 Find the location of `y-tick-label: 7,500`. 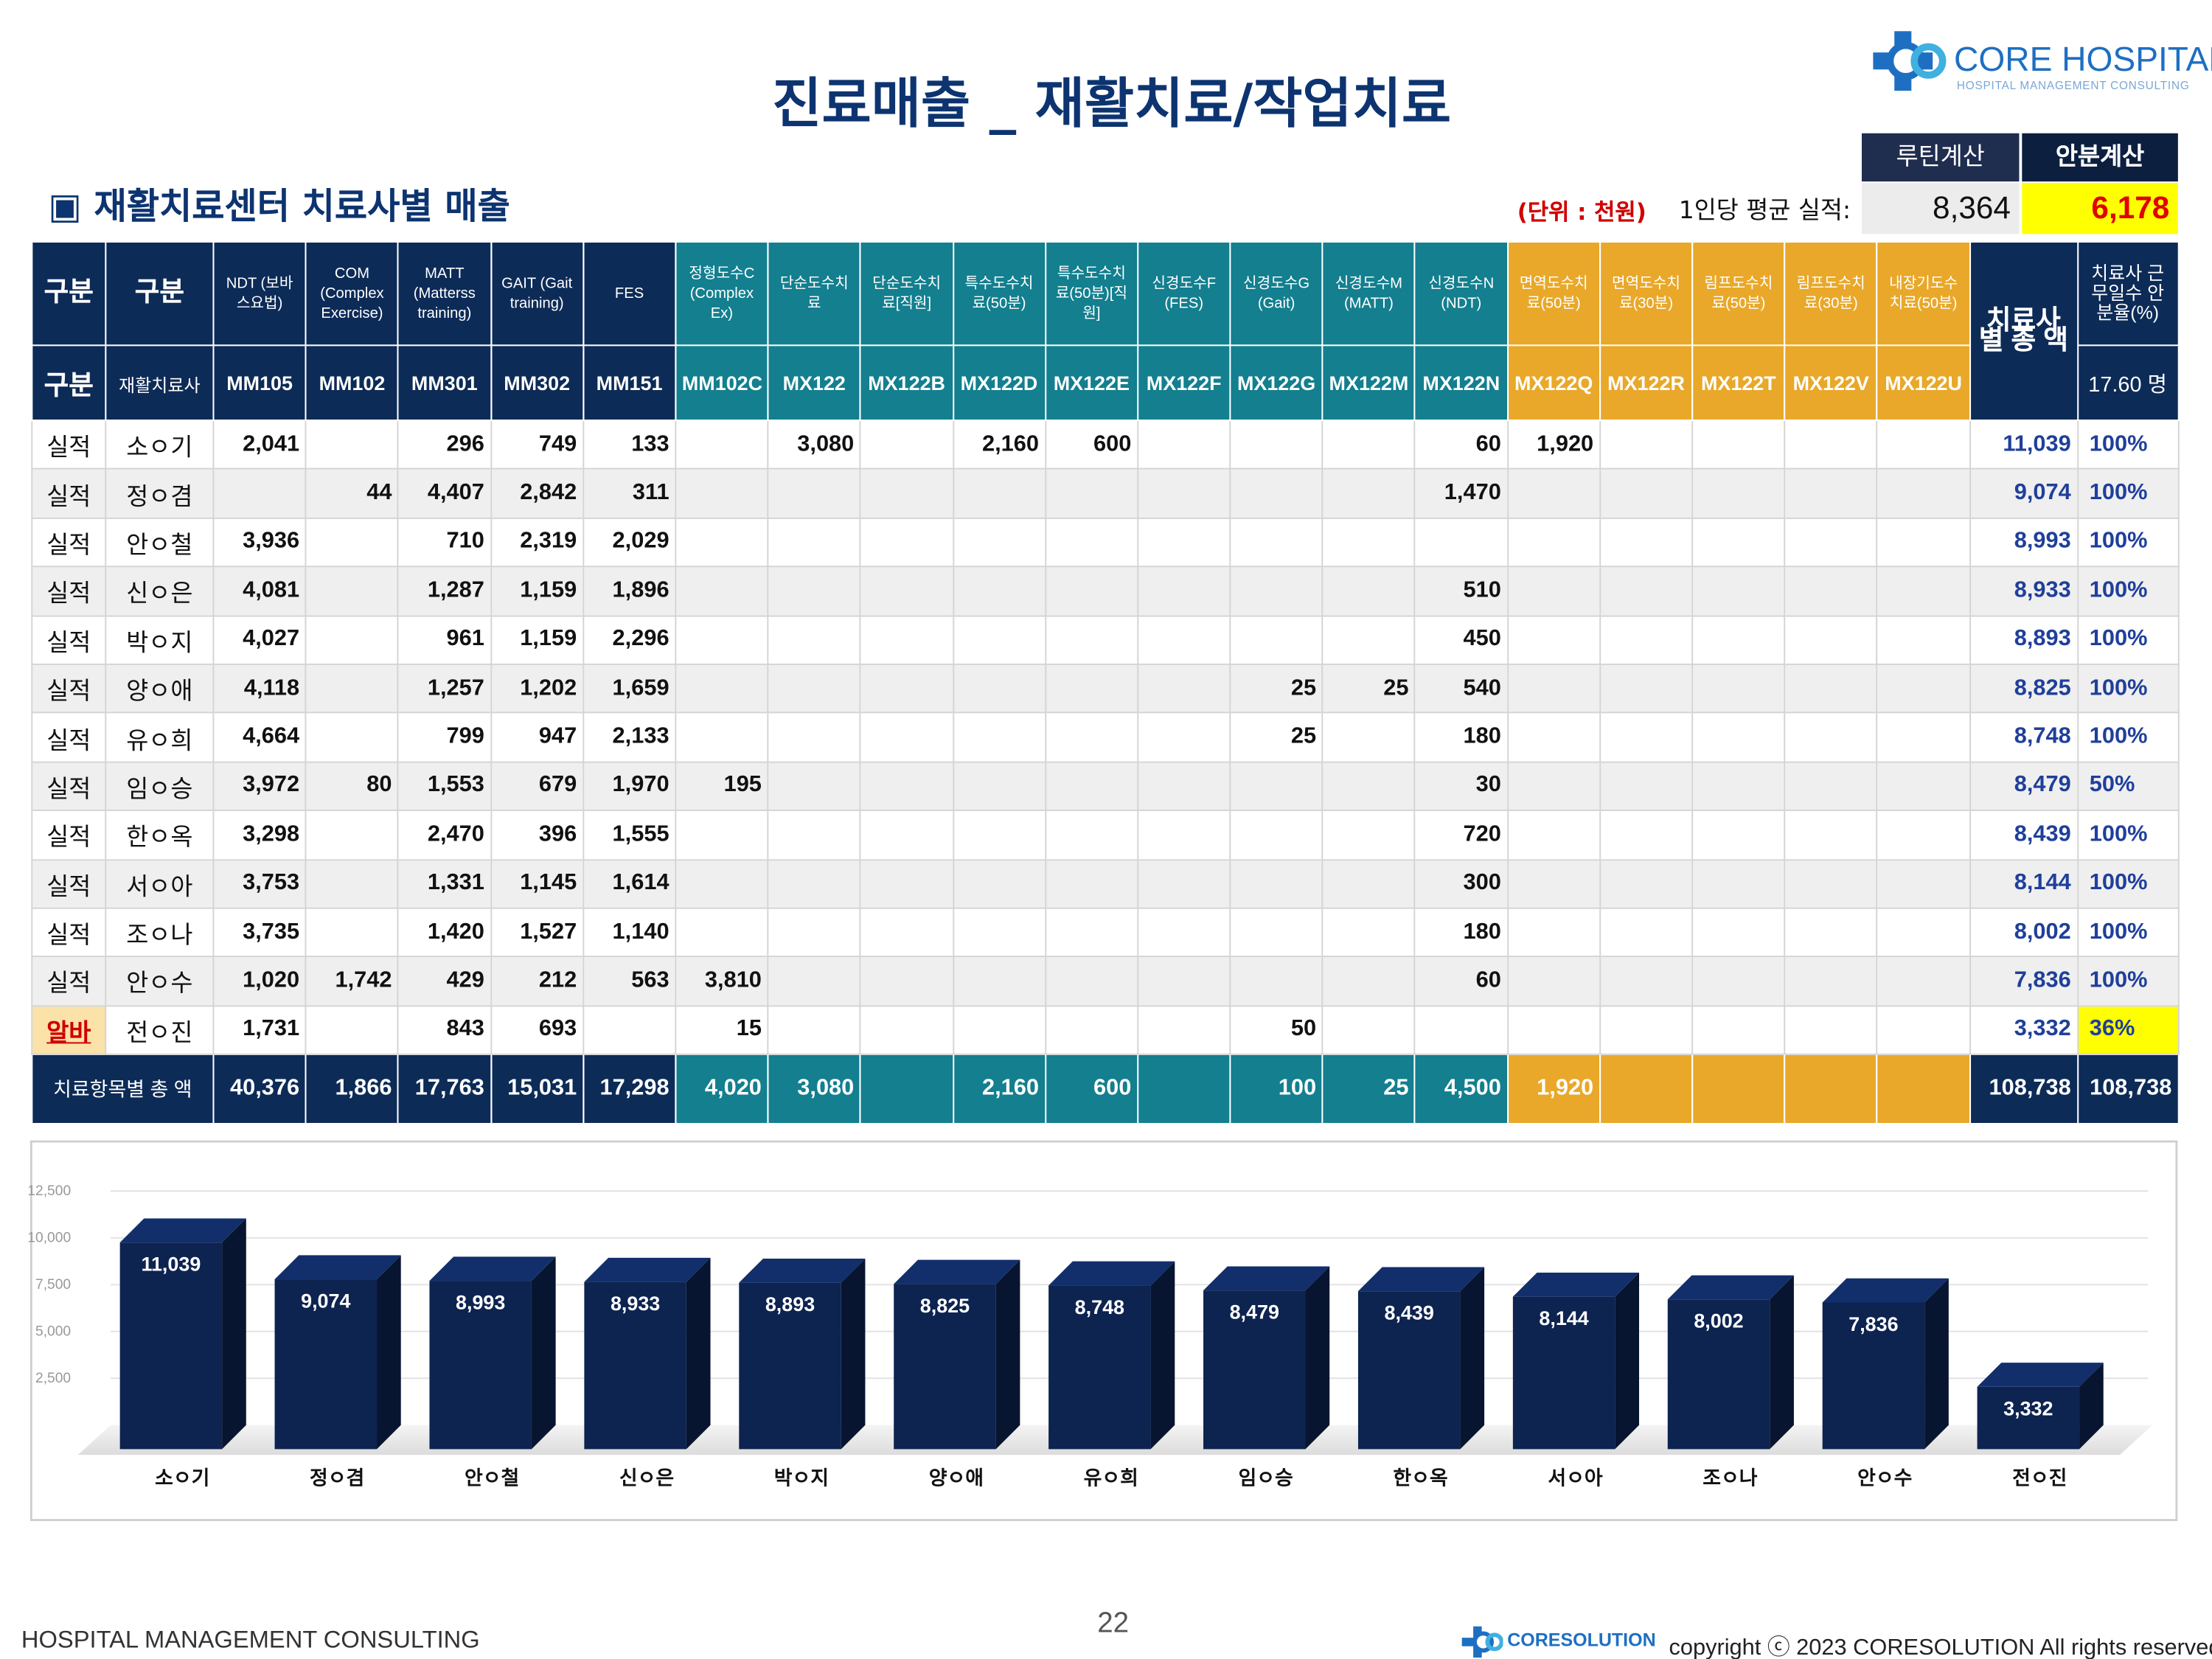

y-tick-label: 7,500 is located at coordinates (53, 1285).